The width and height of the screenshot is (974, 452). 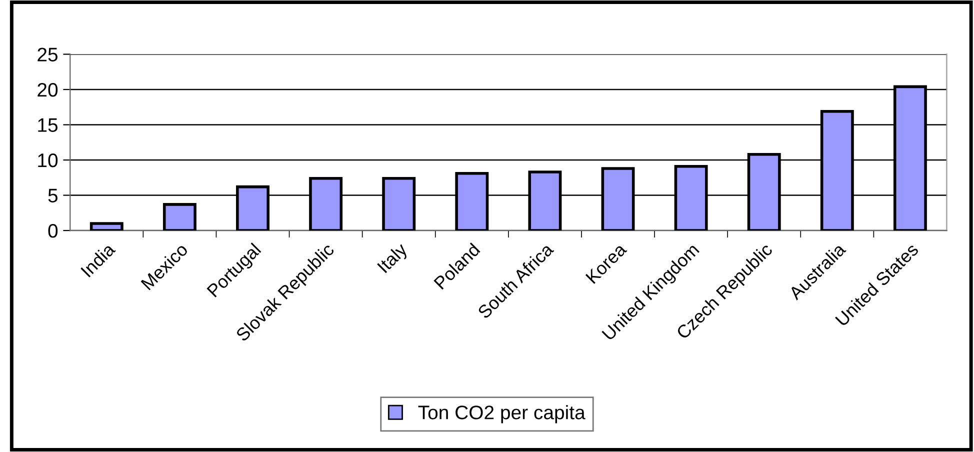 I want to click on y-tick-label: 20, so click(x=48, y=89).